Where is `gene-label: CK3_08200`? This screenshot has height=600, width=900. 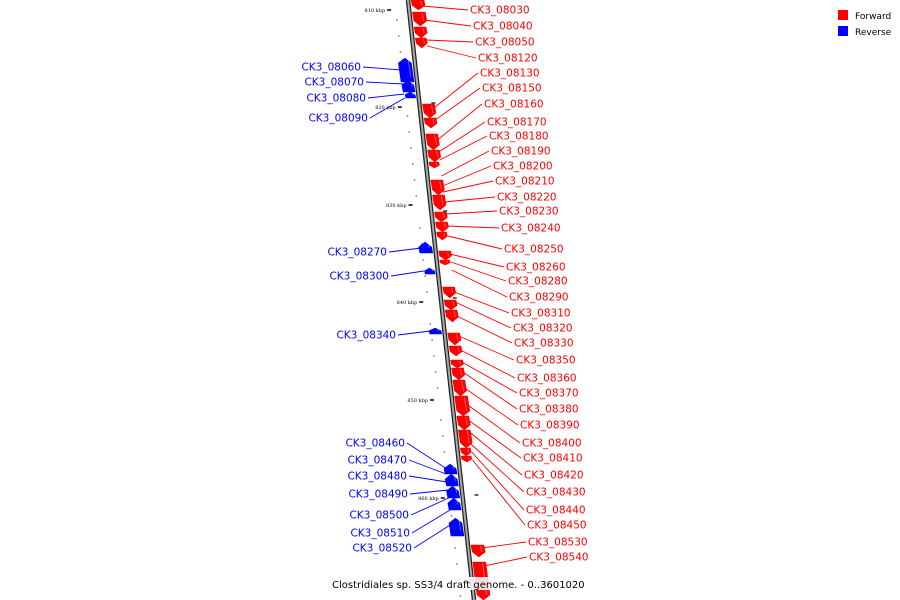 gene-label: CK3_08200 is located at coordinates (523, 167).